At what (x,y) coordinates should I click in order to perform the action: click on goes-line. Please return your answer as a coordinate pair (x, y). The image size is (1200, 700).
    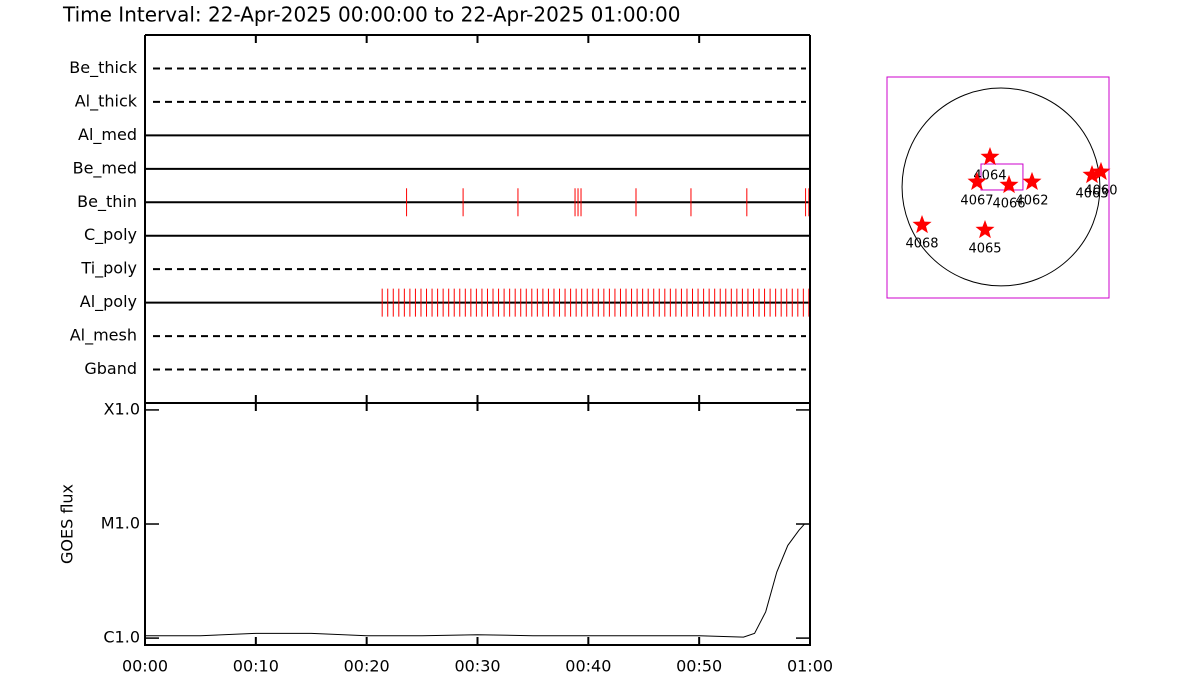
    Looking at the image, I should click on (477, 580).